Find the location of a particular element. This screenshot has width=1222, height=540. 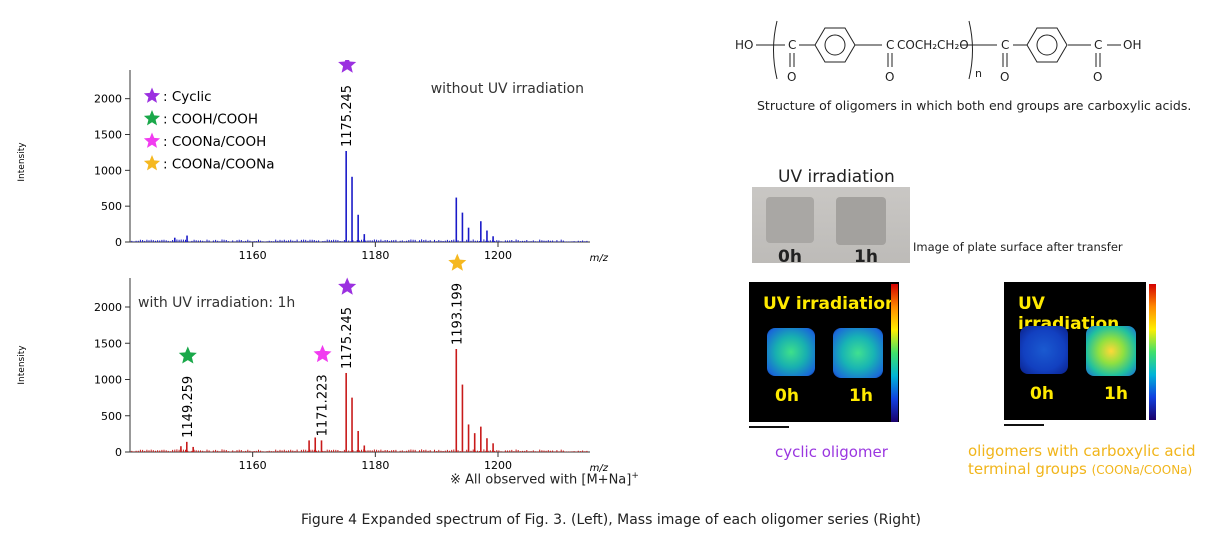

carbonyl-o-4: O is located at coordinates (1097, 77).